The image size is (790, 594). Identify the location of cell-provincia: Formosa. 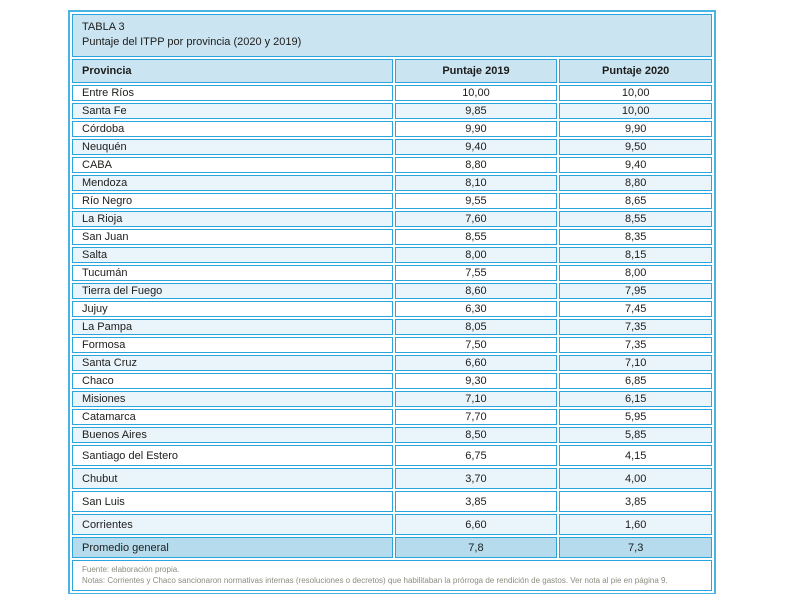
(232, 345).